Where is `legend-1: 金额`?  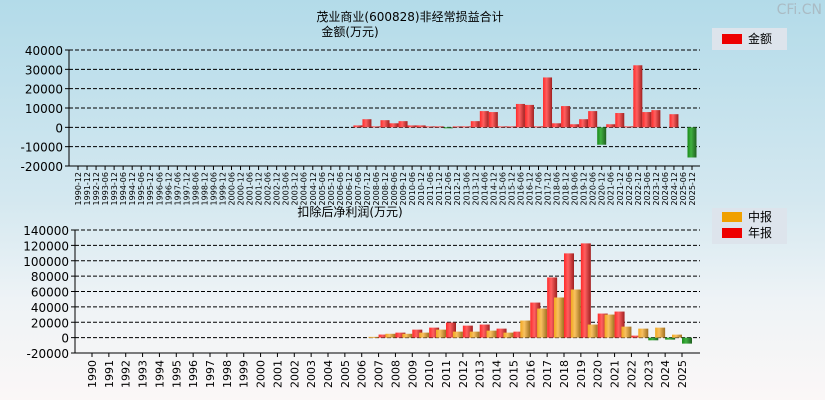 legend-1: 金额 is located at coordinates (749, 39).